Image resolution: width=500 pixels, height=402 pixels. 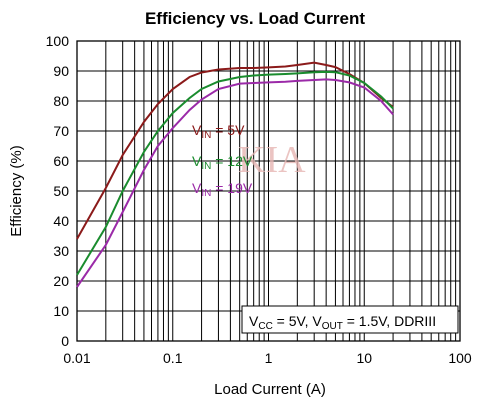 I want to click on x-tick-label: 0.01, so click(x=76, y=358).